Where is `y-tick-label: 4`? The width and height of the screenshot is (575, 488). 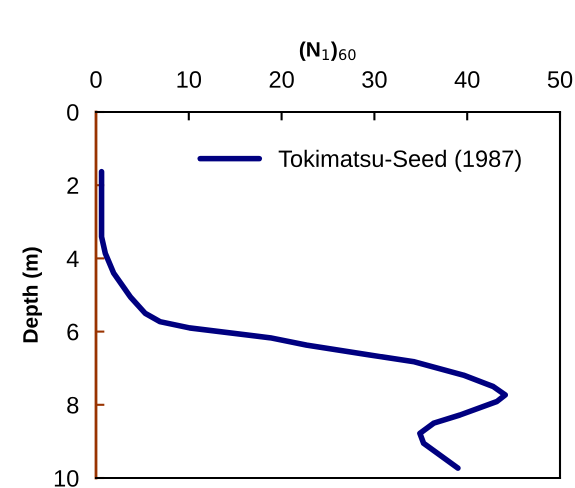
y-tick-label: 4 is located at coordinates (72, 258).